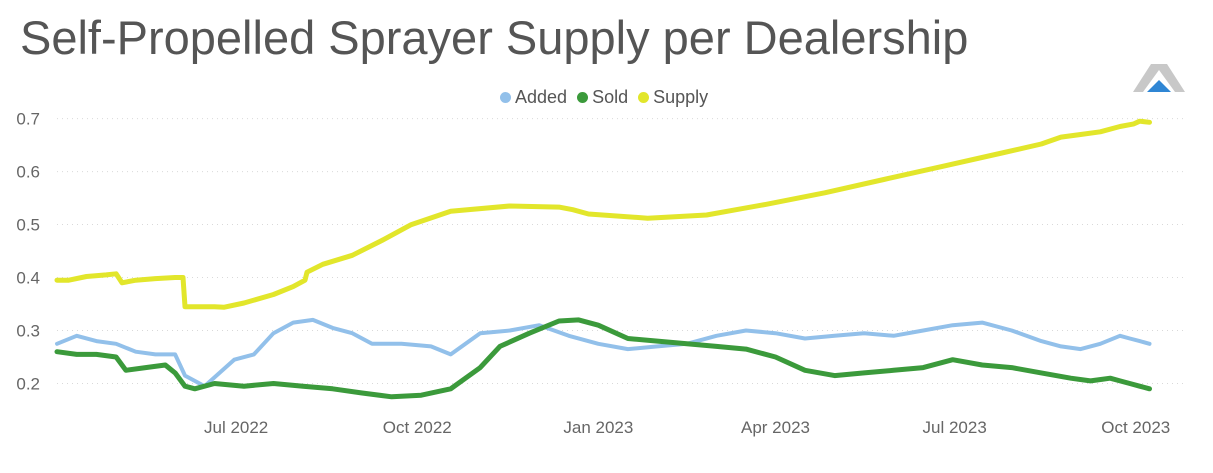 The image size is (1213, 473). I want to click on legend-marker-sold, so click(583, 97).